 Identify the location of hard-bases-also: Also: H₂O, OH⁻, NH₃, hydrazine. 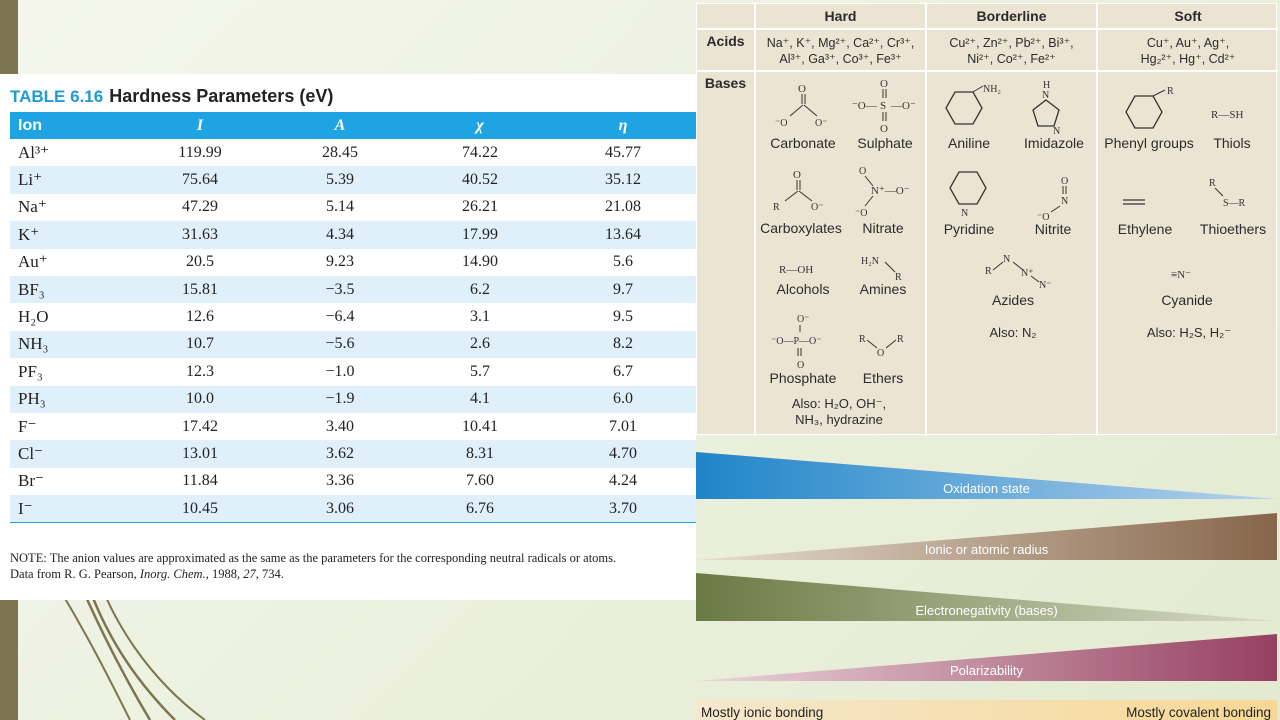
(839, 412).